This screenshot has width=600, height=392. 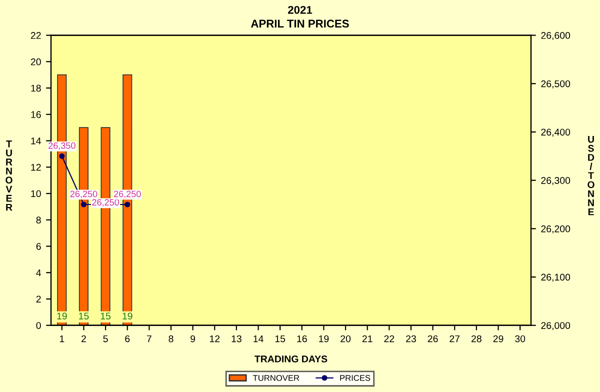 What do you see at coordinates (105, 338) in the screenshot?
I see `x-tick-label: 5` at bounding box center [105, 338].